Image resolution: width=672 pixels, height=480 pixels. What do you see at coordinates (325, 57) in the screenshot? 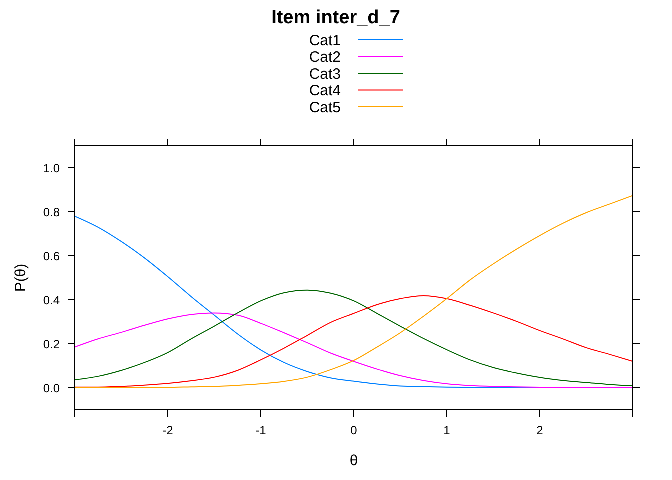
I see `legend-label: Cat2` at bounding box center [325, 57].